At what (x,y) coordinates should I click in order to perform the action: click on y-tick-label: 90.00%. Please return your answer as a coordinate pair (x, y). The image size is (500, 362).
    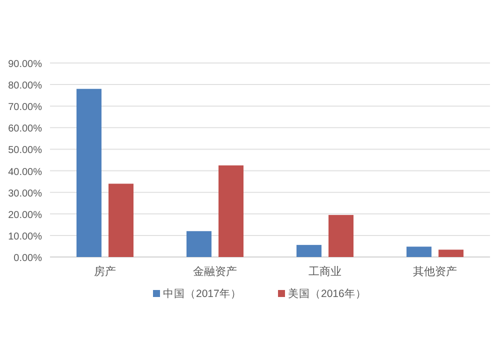
    Looking at the image, I should click on (25, 64).